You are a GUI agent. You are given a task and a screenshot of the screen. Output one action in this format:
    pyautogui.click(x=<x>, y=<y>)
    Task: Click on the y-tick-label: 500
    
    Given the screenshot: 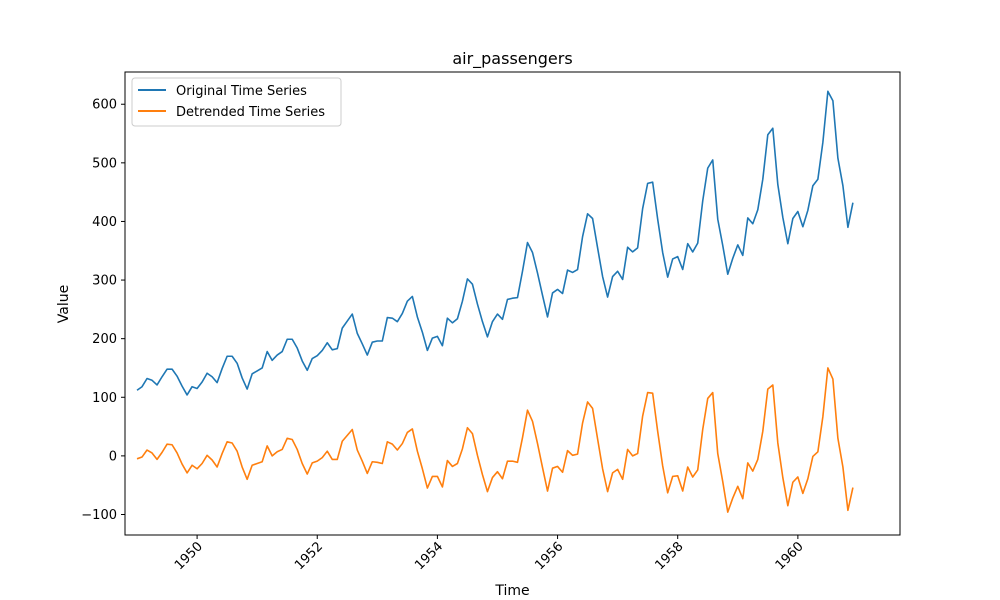 What is the action you would take?
    pyautogui.click(x=104, y=163)
    